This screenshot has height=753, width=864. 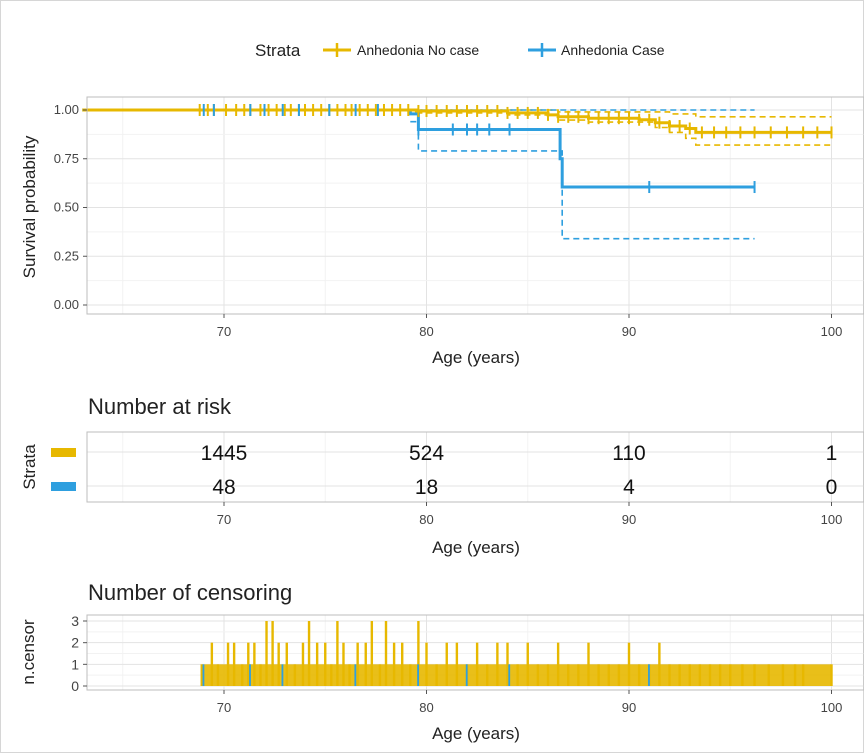 I want to click on survival-curves, so click(x=457, y=148).